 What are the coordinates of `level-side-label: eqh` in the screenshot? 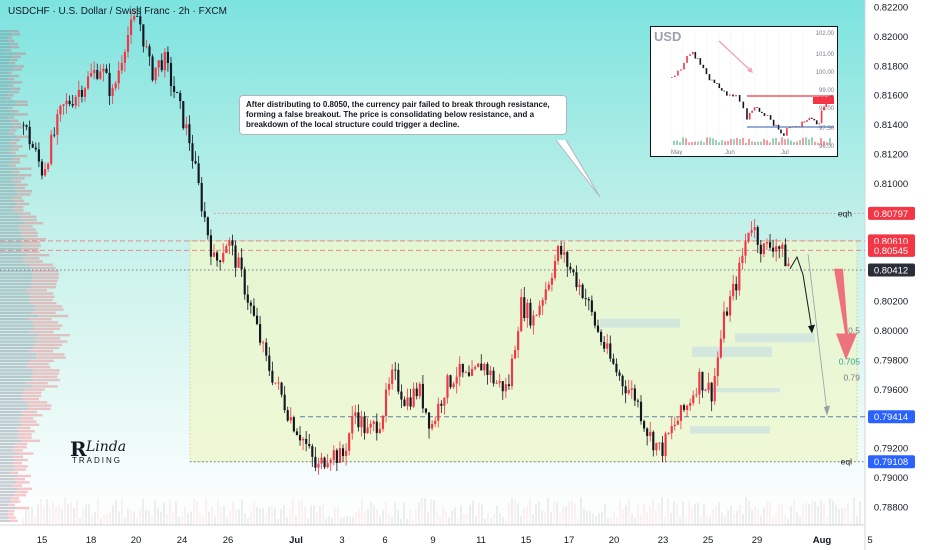 It's located at (845, 213).